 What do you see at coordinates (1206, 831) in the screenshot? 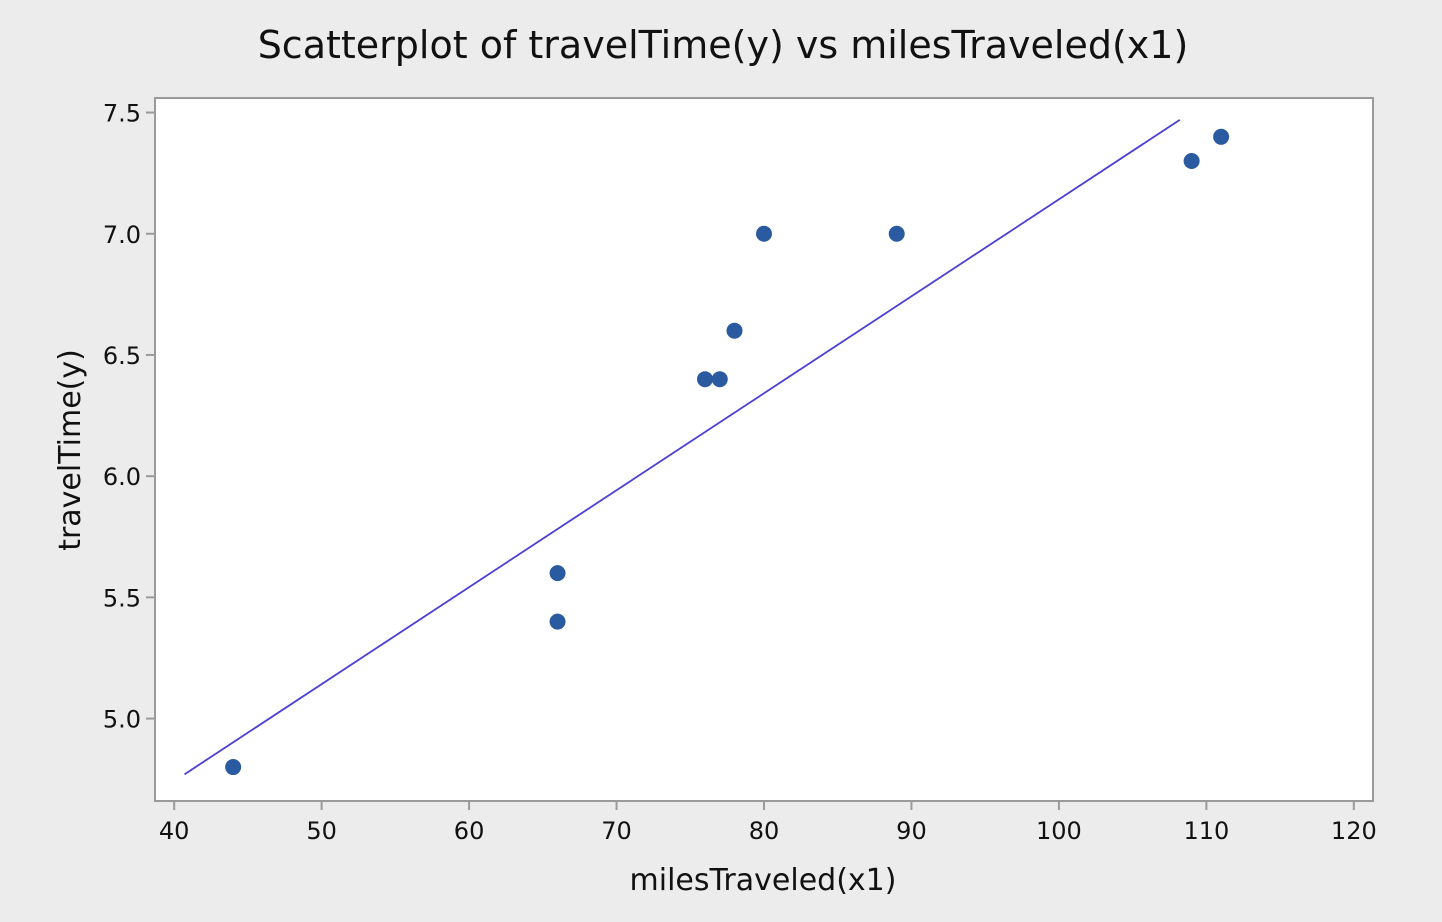
I see `x-tick-label: 110` at bounding box center [1206, 831].